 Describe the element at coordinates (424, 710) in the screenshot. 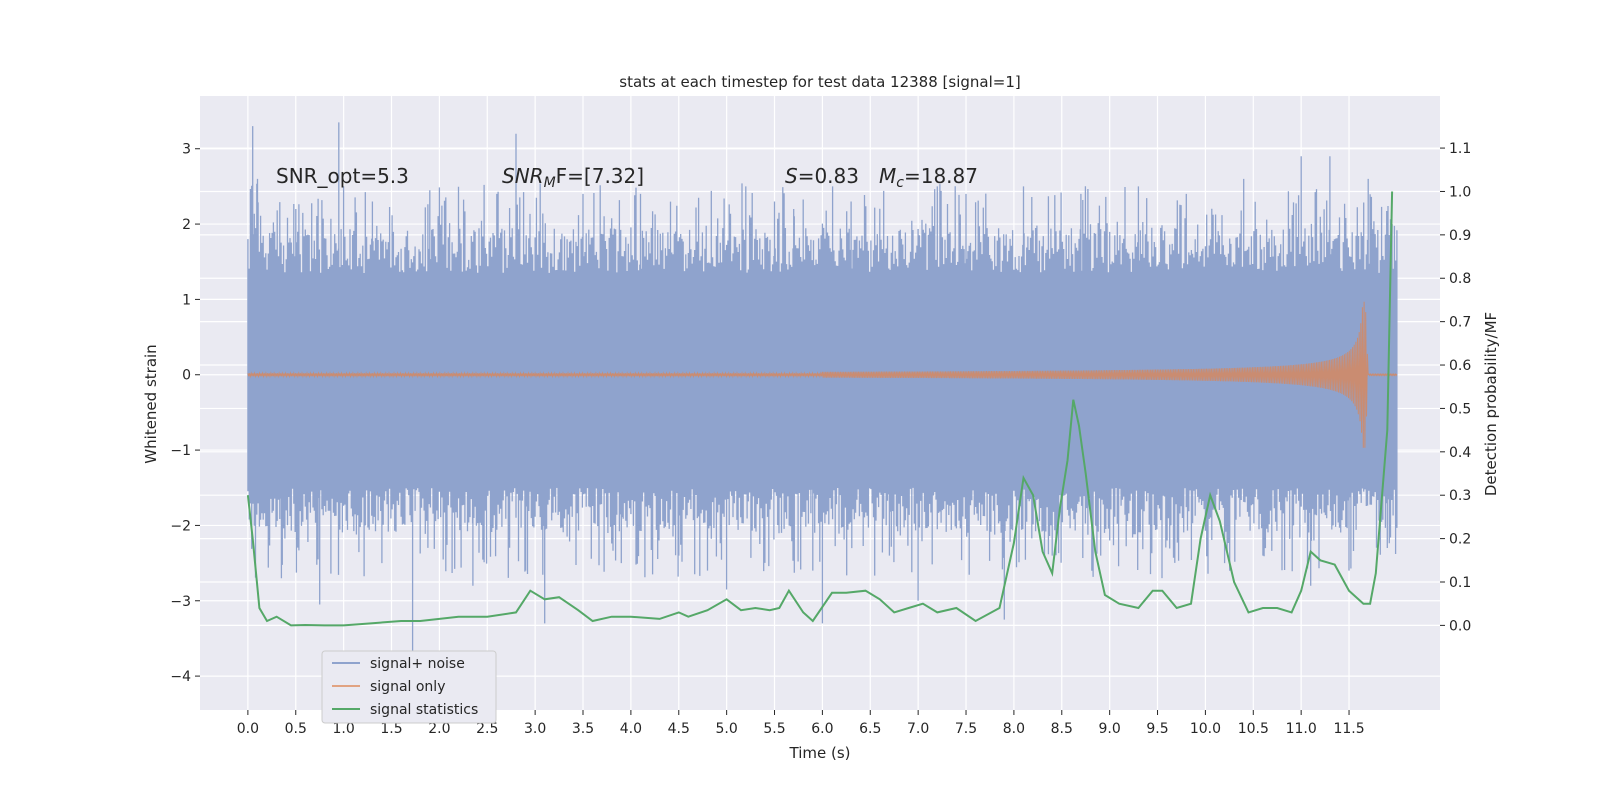

I see `legend-label-signal-statistics: signal statistics` at that location.